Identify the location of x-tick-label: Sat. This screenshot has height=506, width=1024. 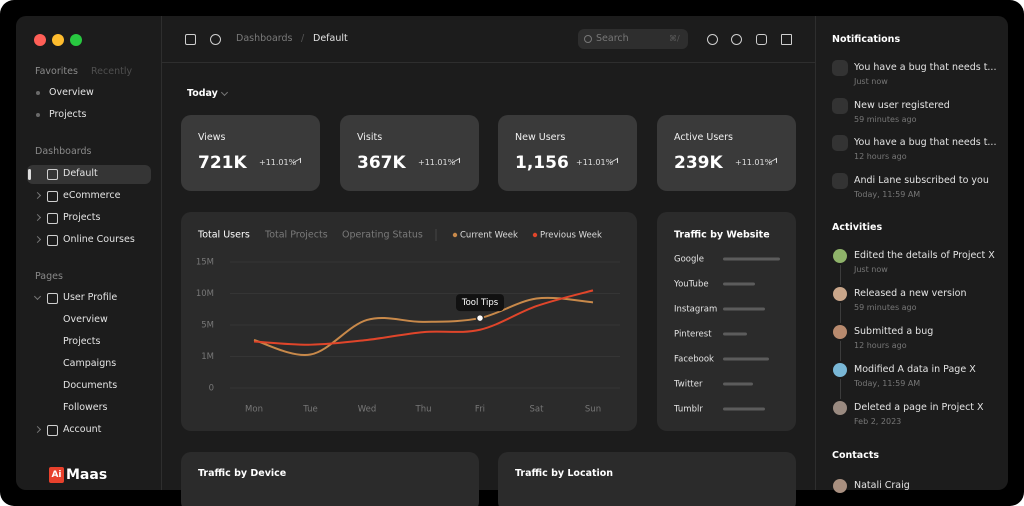
(537, 410).